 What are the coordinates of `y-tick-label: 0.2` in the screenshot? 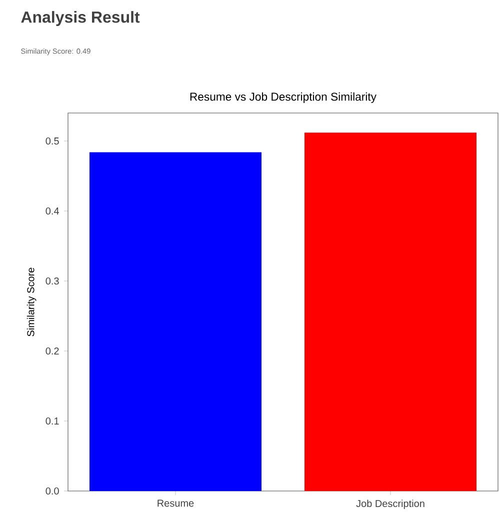 It's located at (52, 351).